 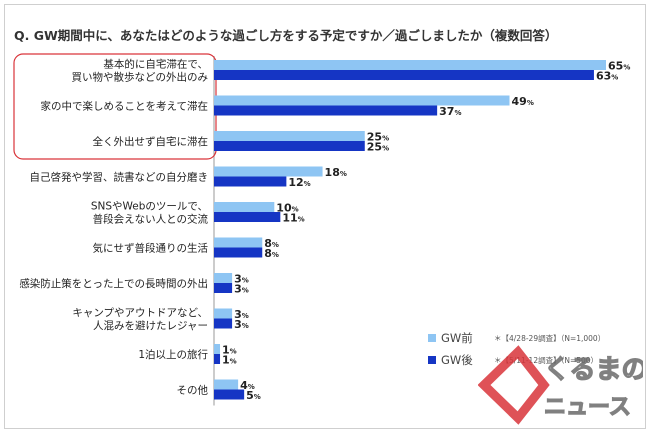 What do you see at coordinates (450, 111) in the screenshot?
I see `data-label: 37%` at bounding box center [450, 111].